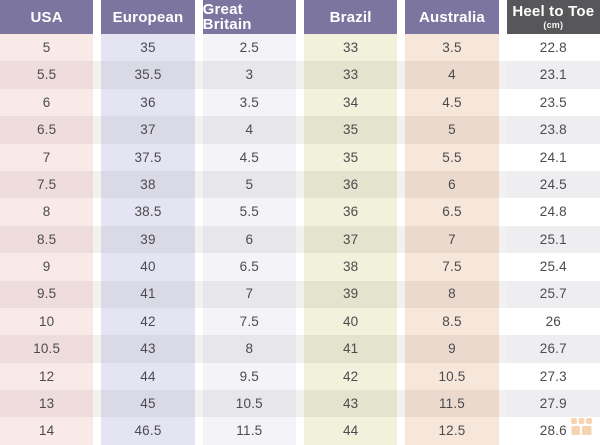 This screenshot has height=445, width=600. Describe the element at coordinates (553, 349) in the screenshot. I see `table-cell: 26.7` at that location.